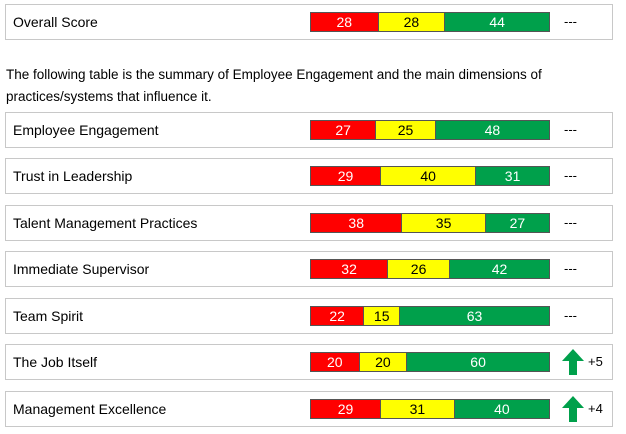 The image size is (626, 434). What do you see at coordinates (512, 176) in the screenshot?
I see `favorable-segment: 31` at bounding box center [512, 176].